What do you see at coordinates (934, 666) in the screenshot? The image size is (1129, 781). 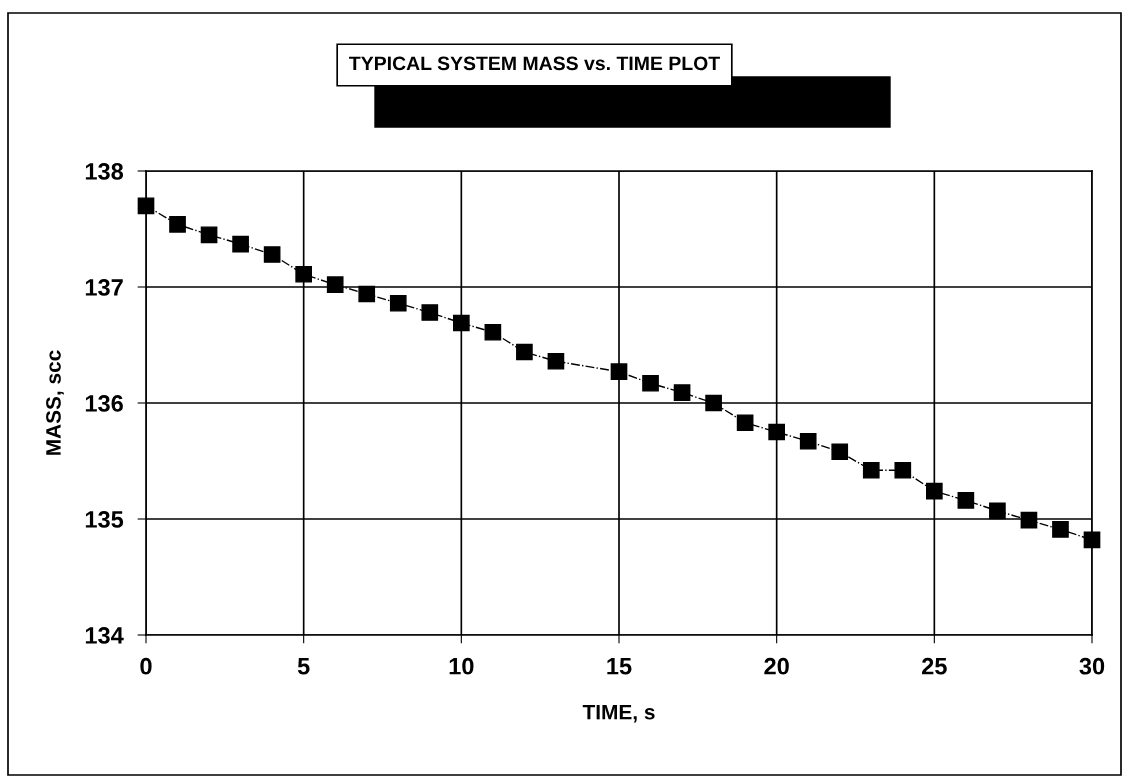 I see `x-tick-label: 25` at bounding box center [934, 666].